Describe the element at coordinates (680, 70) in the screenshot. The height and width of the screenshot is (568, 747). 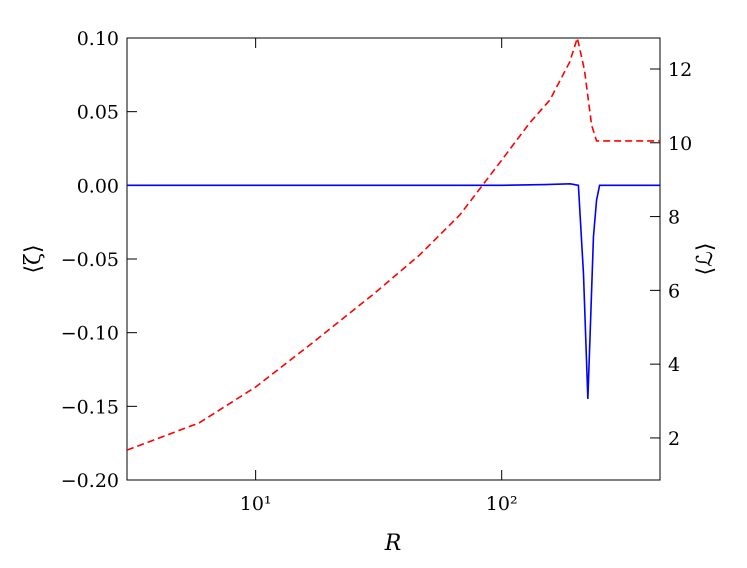
I see `y2-tick-label: 12` at that location.